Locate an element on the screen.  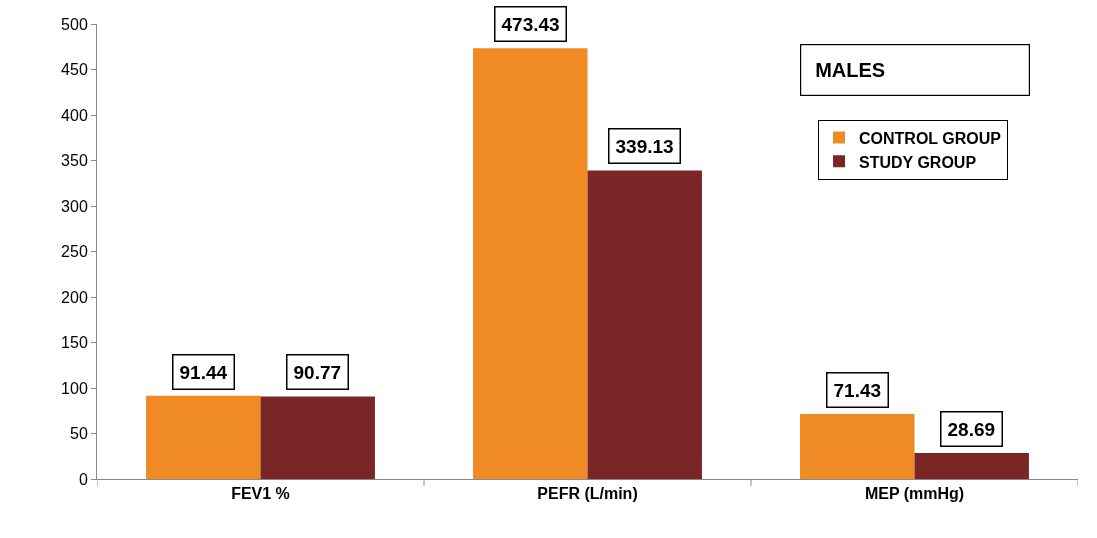
data-label: 473.43 is located at coordinates (530, 24).